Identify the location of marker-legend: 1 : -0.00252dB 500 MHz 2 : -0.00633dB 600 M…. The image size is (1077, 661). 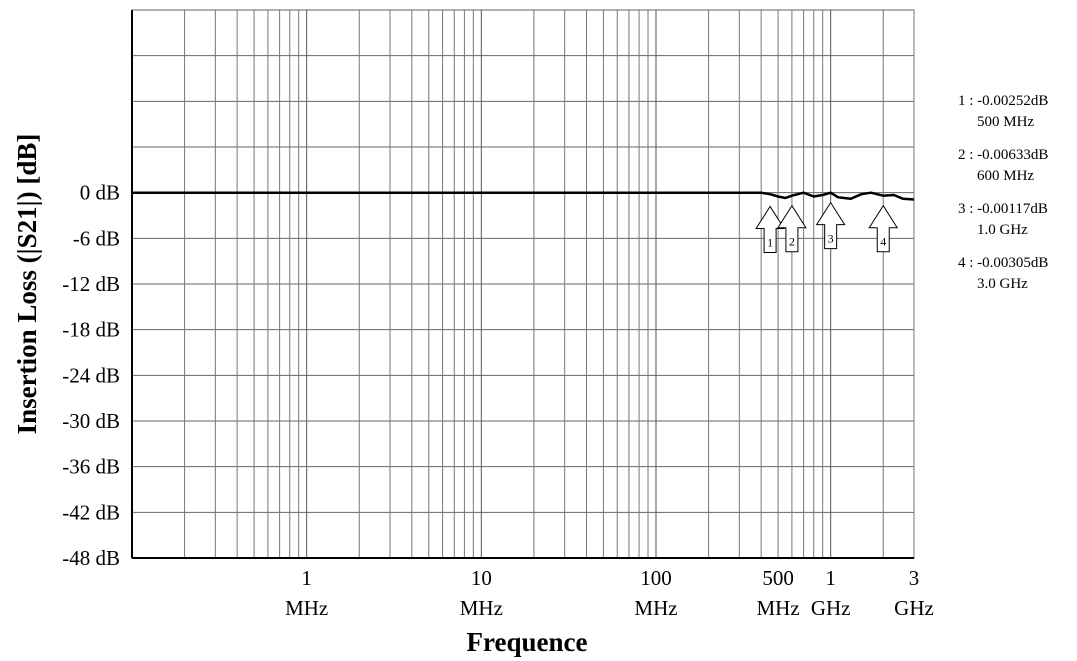
(1003, 192).